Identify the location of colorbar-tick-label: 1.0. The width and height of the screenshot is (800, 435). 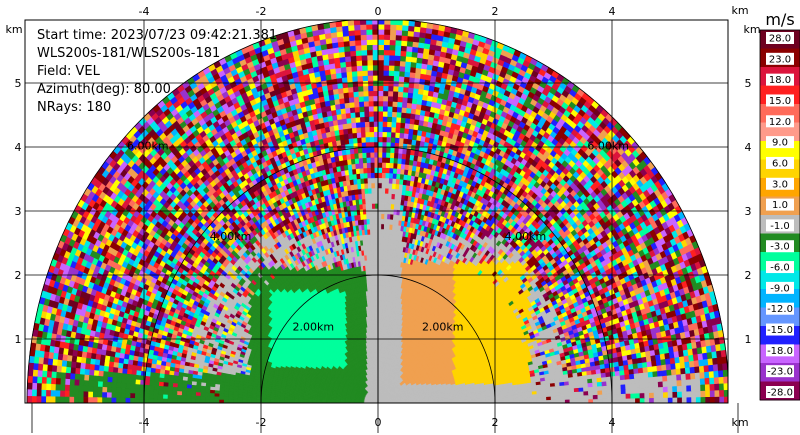
(780, 205).